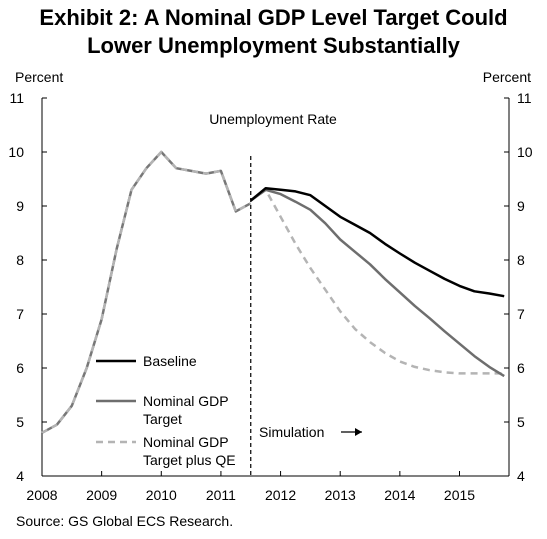 This screenshot has height=539, width=547. Describe the element at coordinates (125, 521) in the screenshot. I see `source-note: Source: GS Global ECS Research.` at that location.